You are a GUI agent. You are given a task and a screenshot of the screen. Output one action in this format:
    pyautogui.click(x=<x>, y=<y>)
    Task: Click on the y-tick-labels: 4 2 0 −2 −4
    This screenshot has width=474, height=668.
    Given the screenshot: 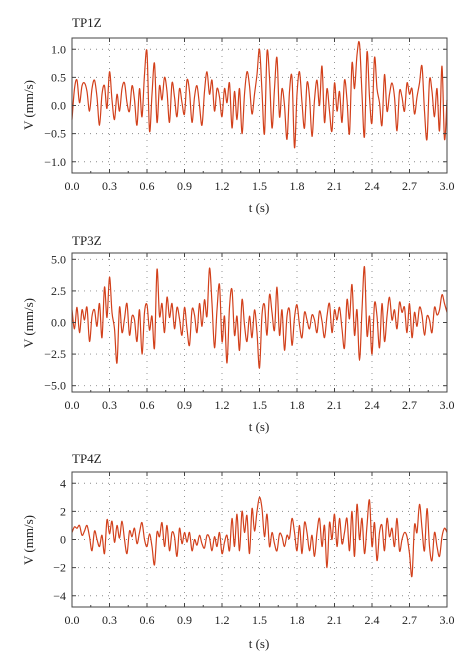 What is the action you would take?
    pyautogui.click(x=59, y=539)
    